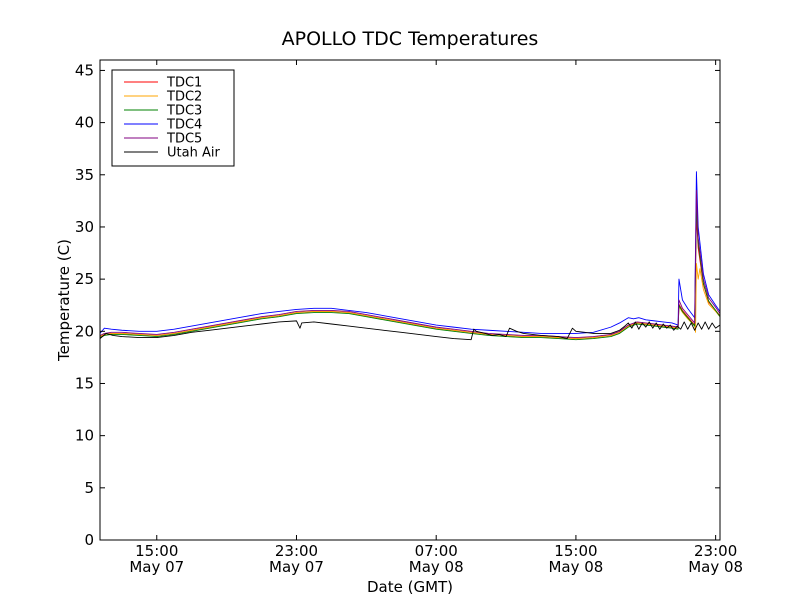 The image size is (800, 600). Describe the element at coordinates (84, 123) in the screenshot. I see `y-tick-label: 40` at that location.